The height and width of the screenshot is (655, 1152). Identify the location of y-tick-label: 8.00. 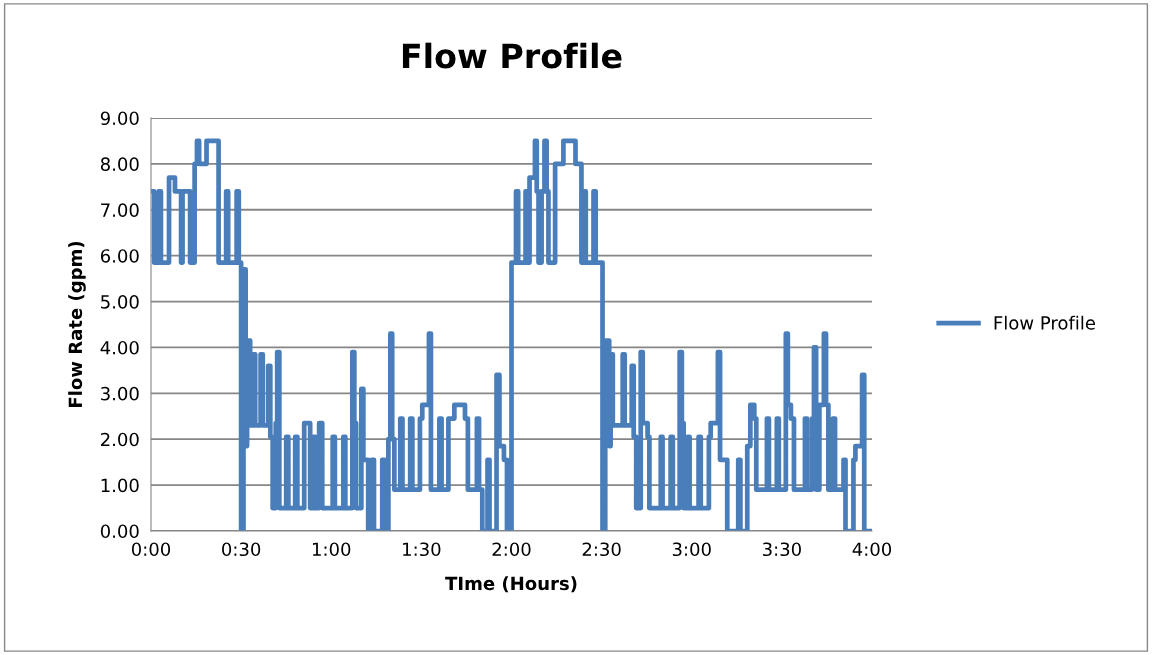
(119, 164).